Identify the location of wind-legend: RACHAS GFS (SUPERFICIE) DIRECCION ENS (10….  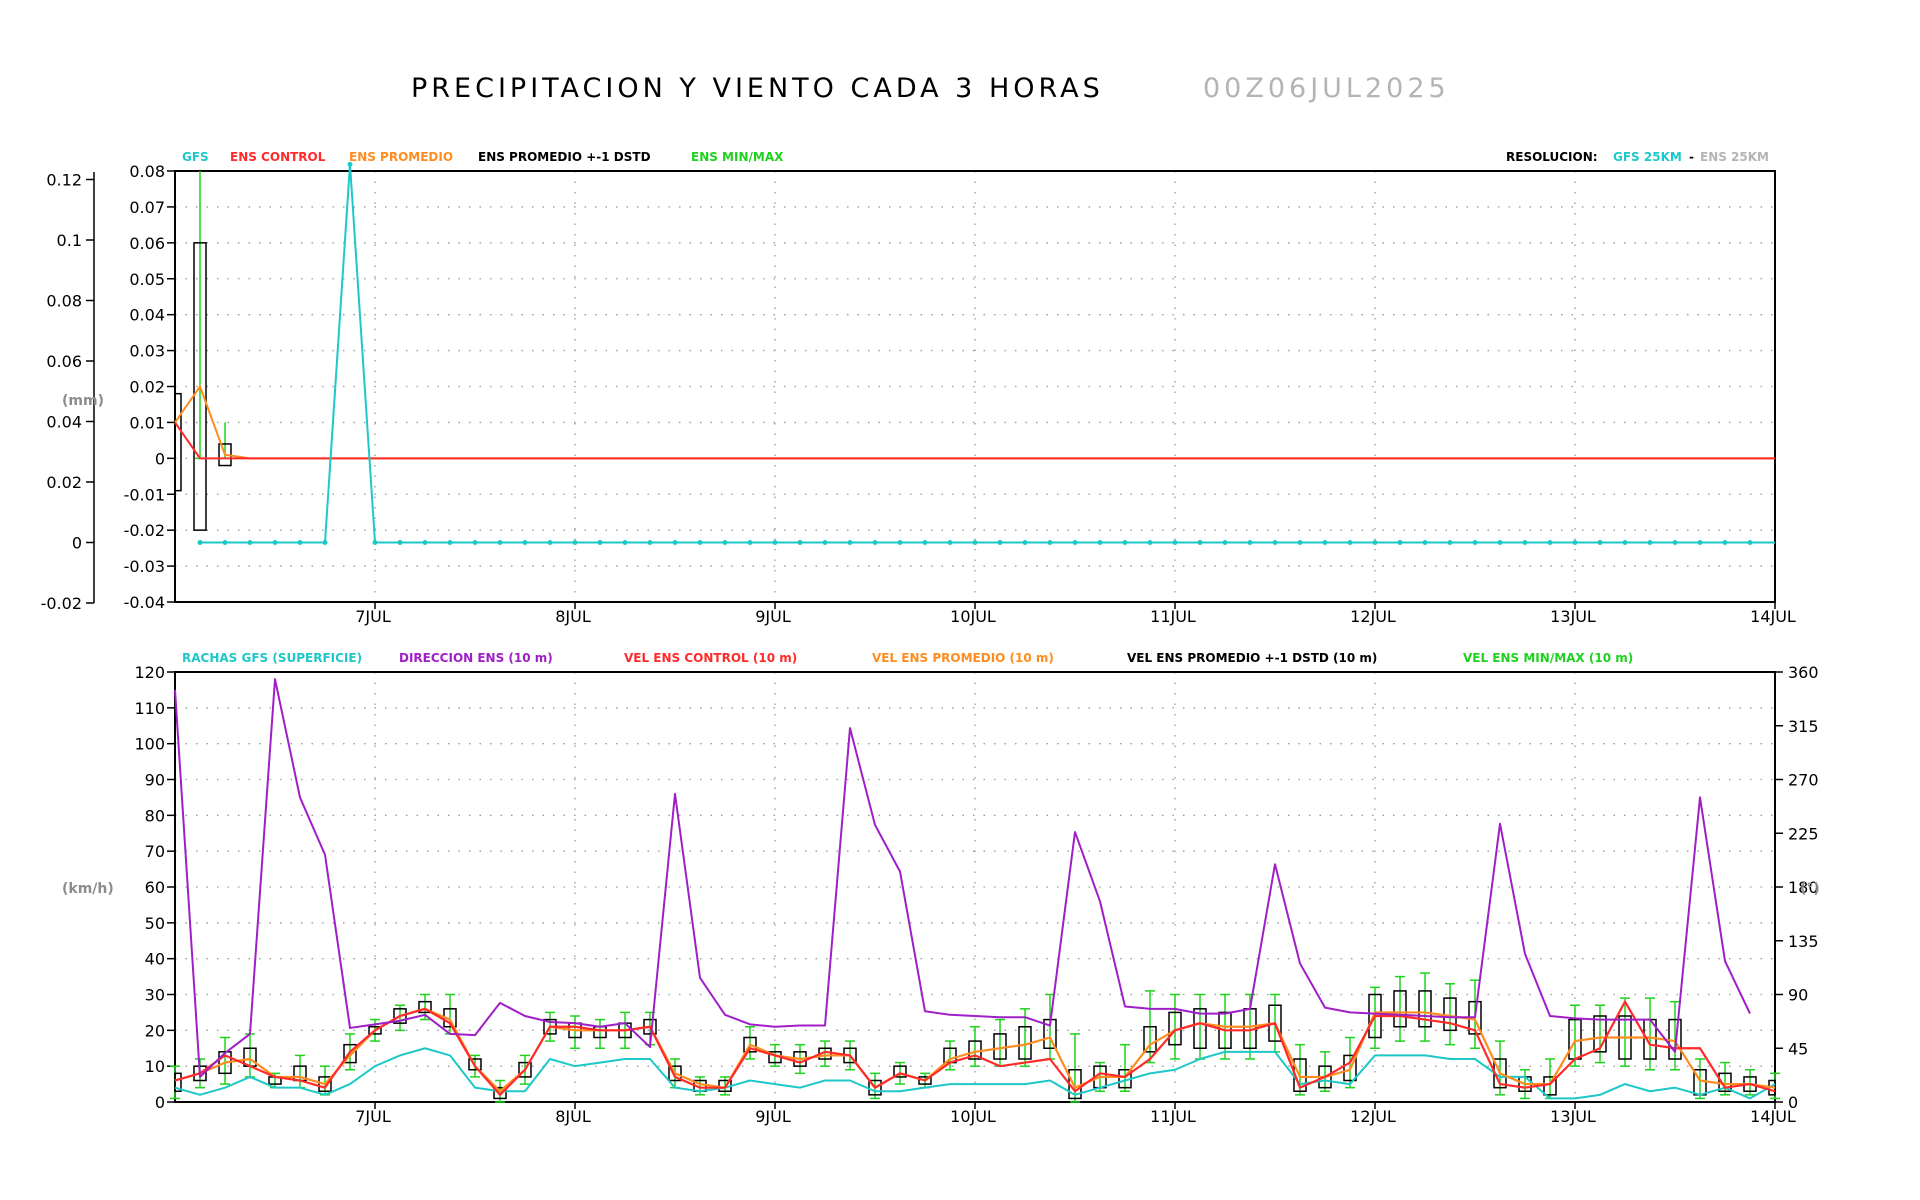
(907, 658).